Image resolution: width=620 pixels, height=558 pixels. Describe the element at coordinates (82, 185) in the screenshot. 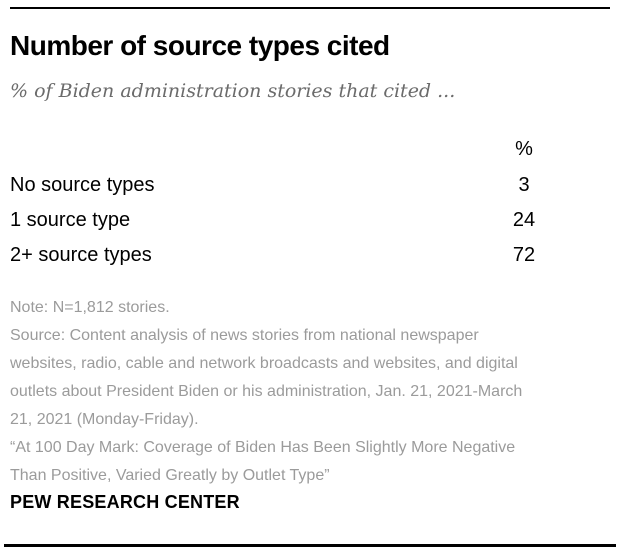

I see `row-label: No source types` at that location.